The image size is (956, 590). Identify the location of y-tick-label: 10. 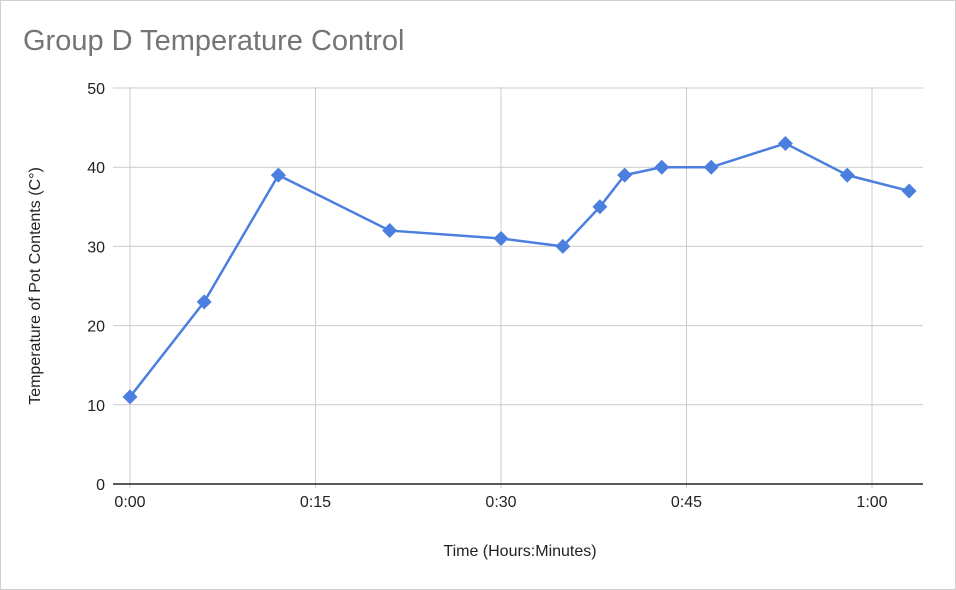
(96, 406).